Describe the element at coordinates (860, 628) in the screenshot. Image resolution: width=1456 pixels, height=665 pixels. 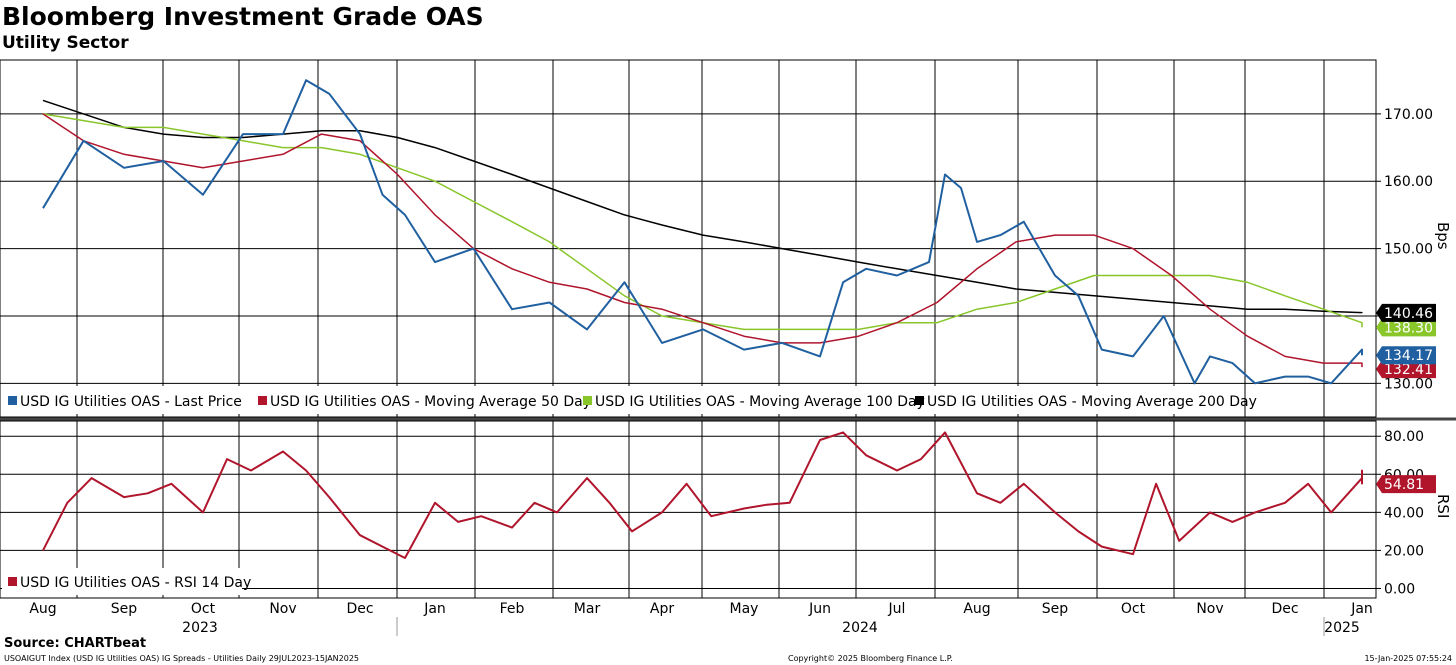
I see `year-label: 2024` at that location.